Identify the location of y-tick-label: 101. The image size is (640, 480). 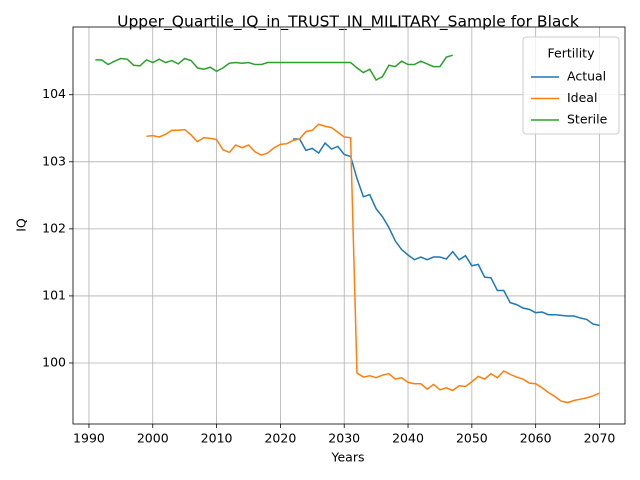
(54, 294).